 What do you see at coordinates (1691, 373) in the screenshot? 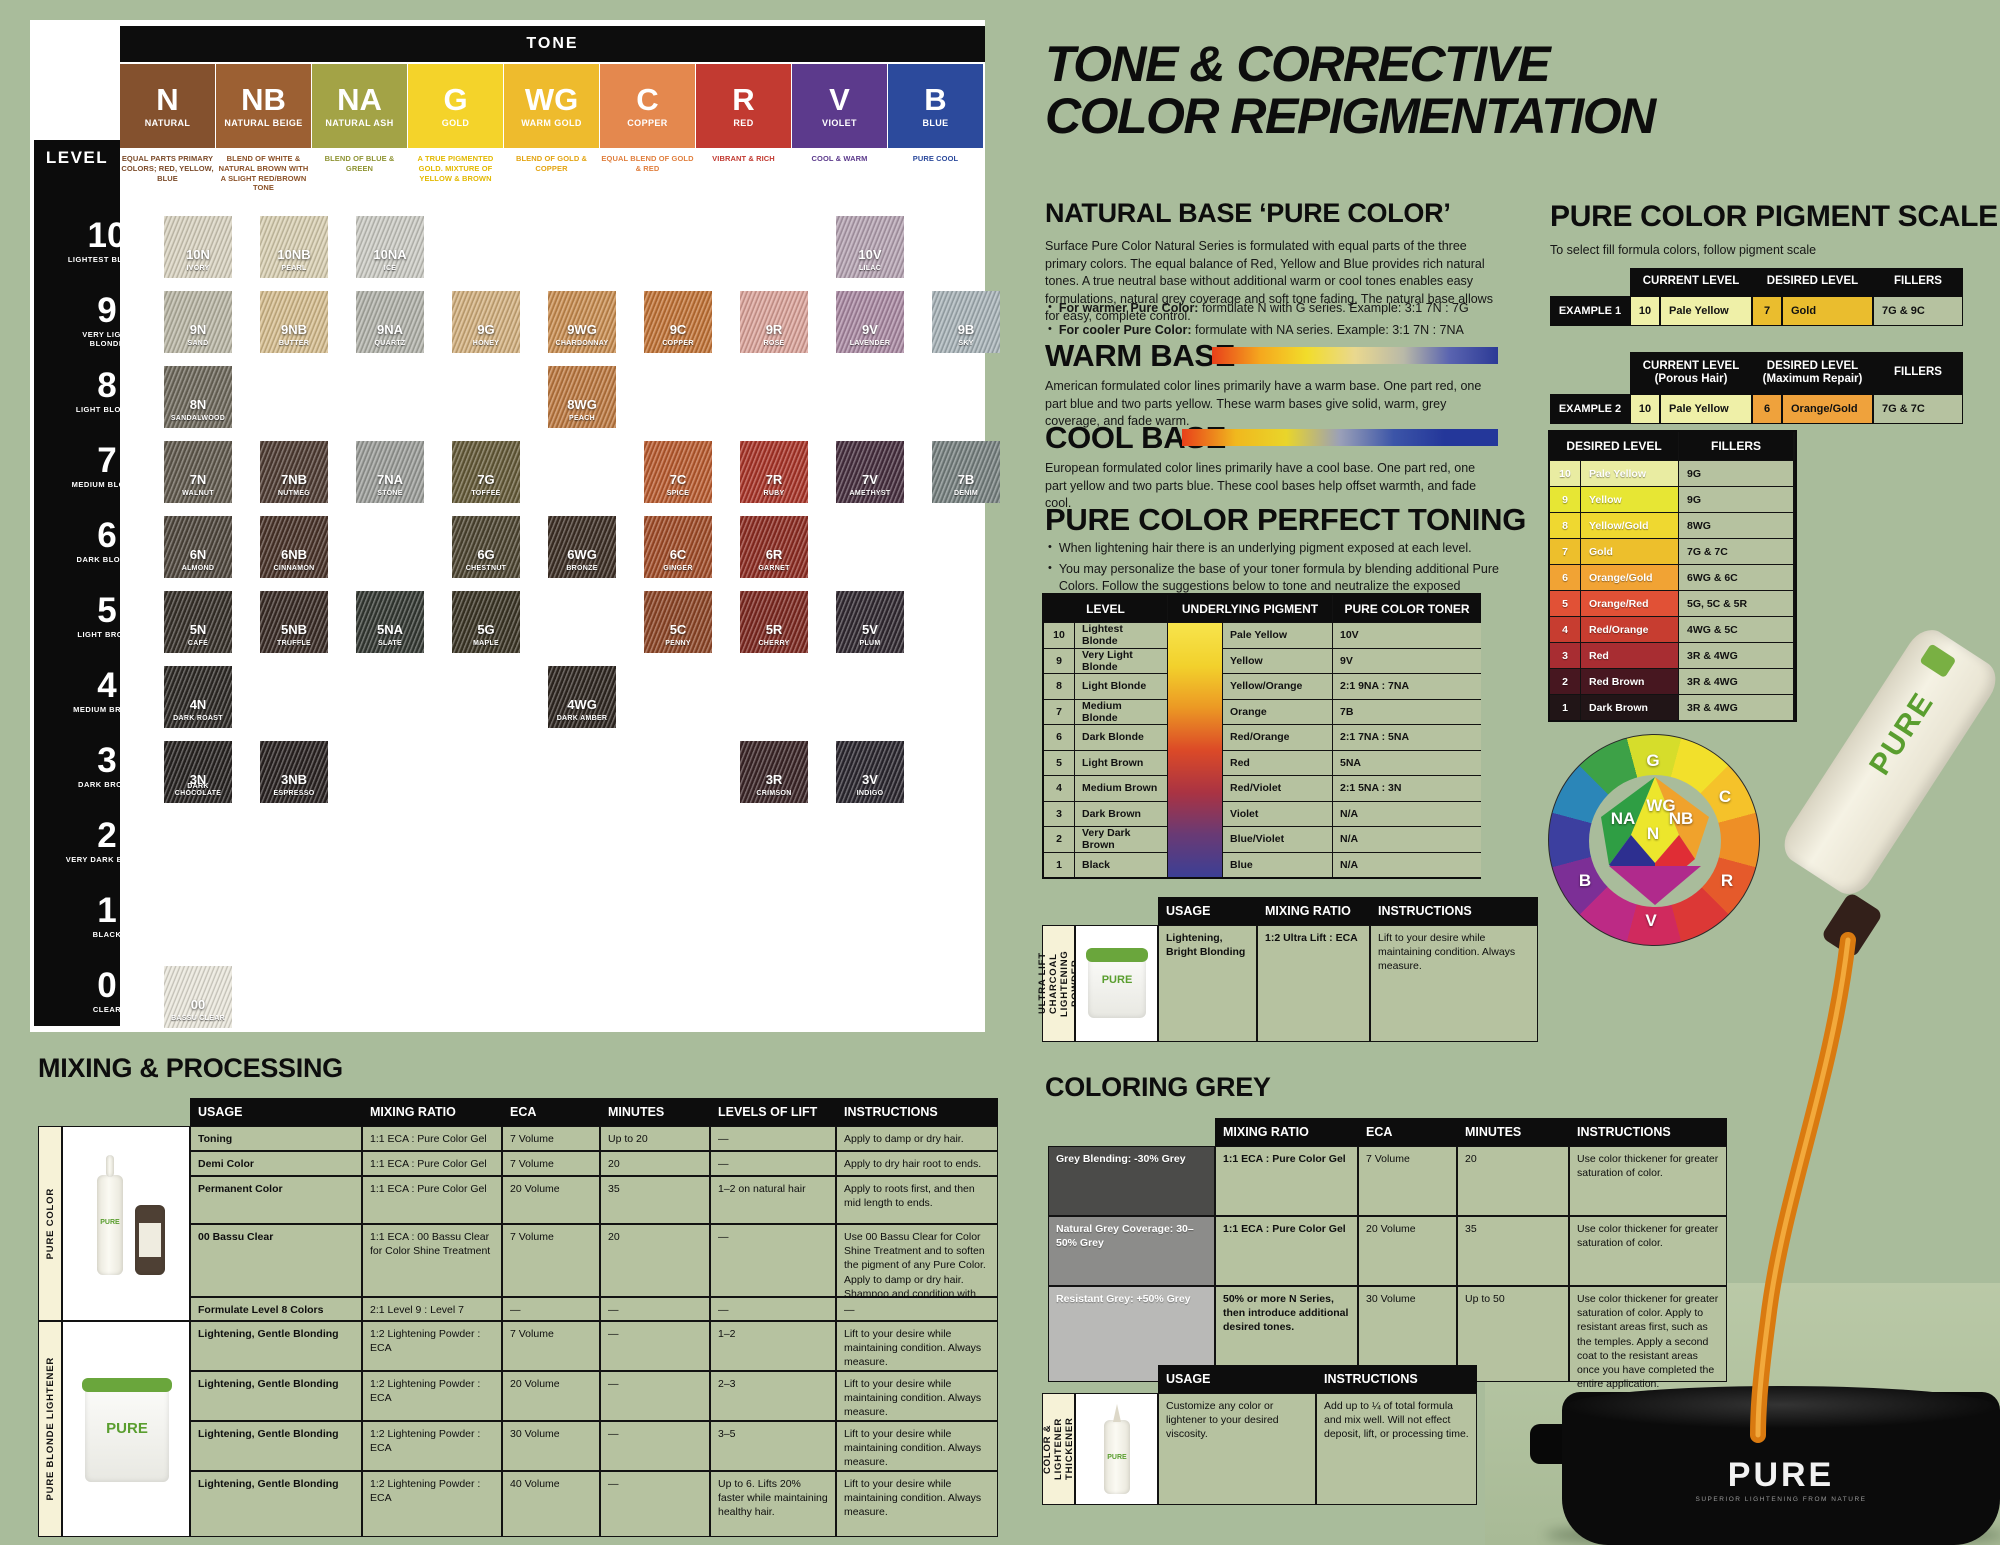
I see `example-header: CURRENT LEVEL (Porous Hair)` at bounding box center [1691, 373].